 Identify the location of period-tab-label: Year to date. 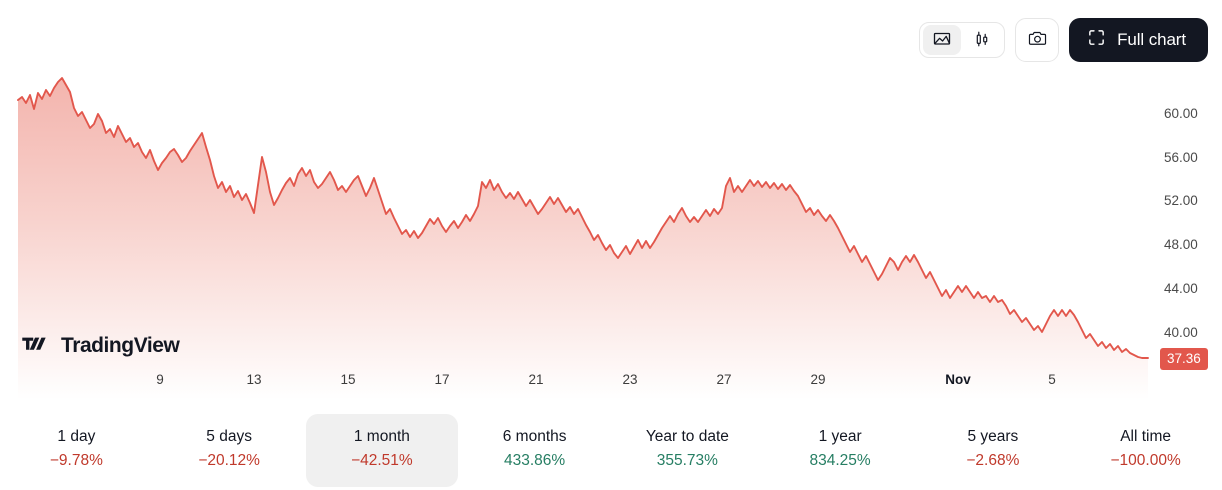
(687, 436).